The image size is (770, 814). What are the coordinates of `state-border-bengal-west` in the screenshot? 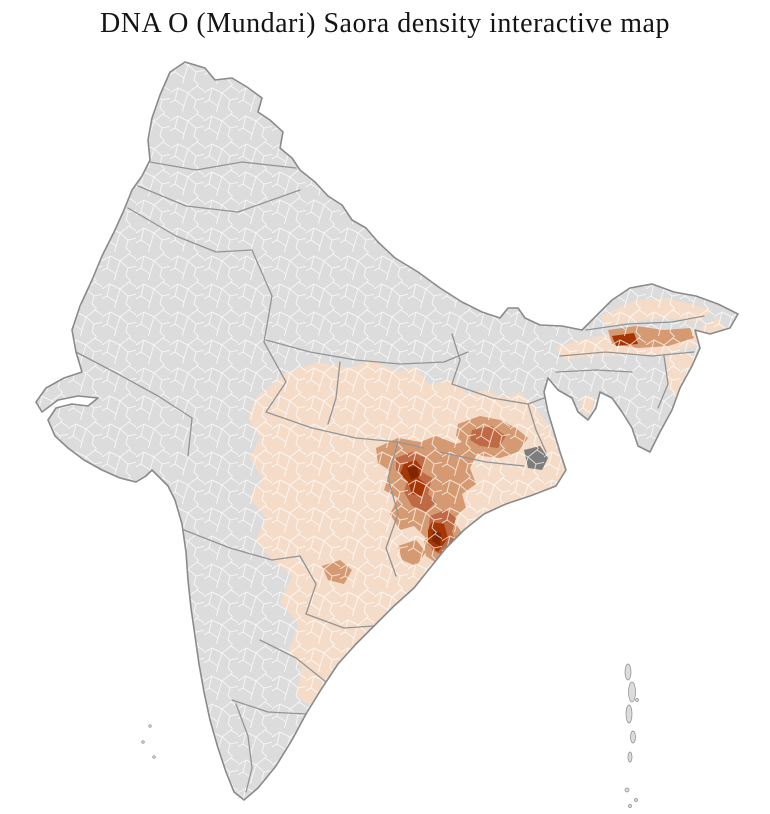 It's located at (537, 428).